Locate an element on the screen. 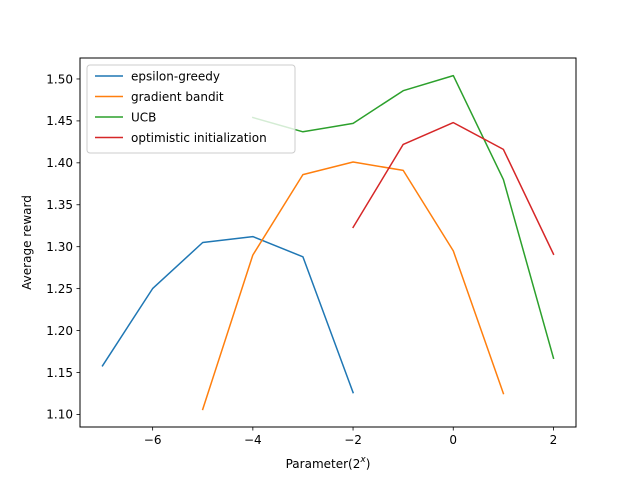 This screenshot has height=480, width=640. x-axis-label-text: Parameter(2 is located at coordinates (323, 464).